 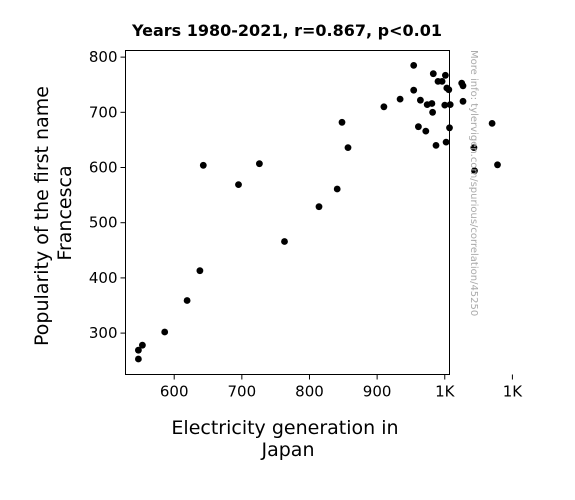 I want to click on x-tick-label-3: 900, so click(x=377, y=392).